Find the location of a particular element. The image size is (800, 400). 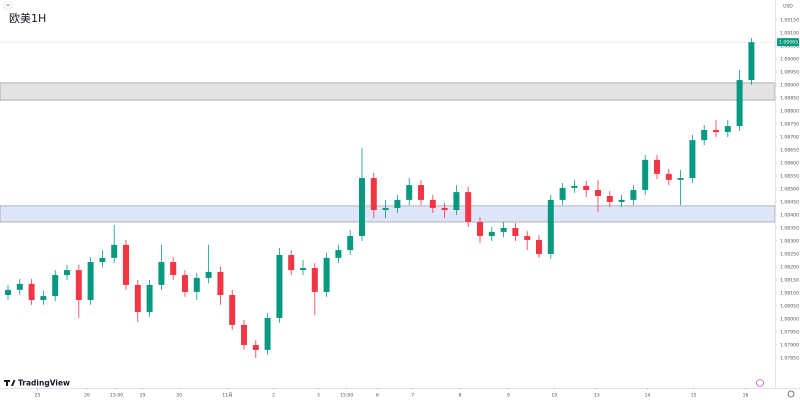

y-tick-label: 1.08500 is located at coordinates (789, 189).